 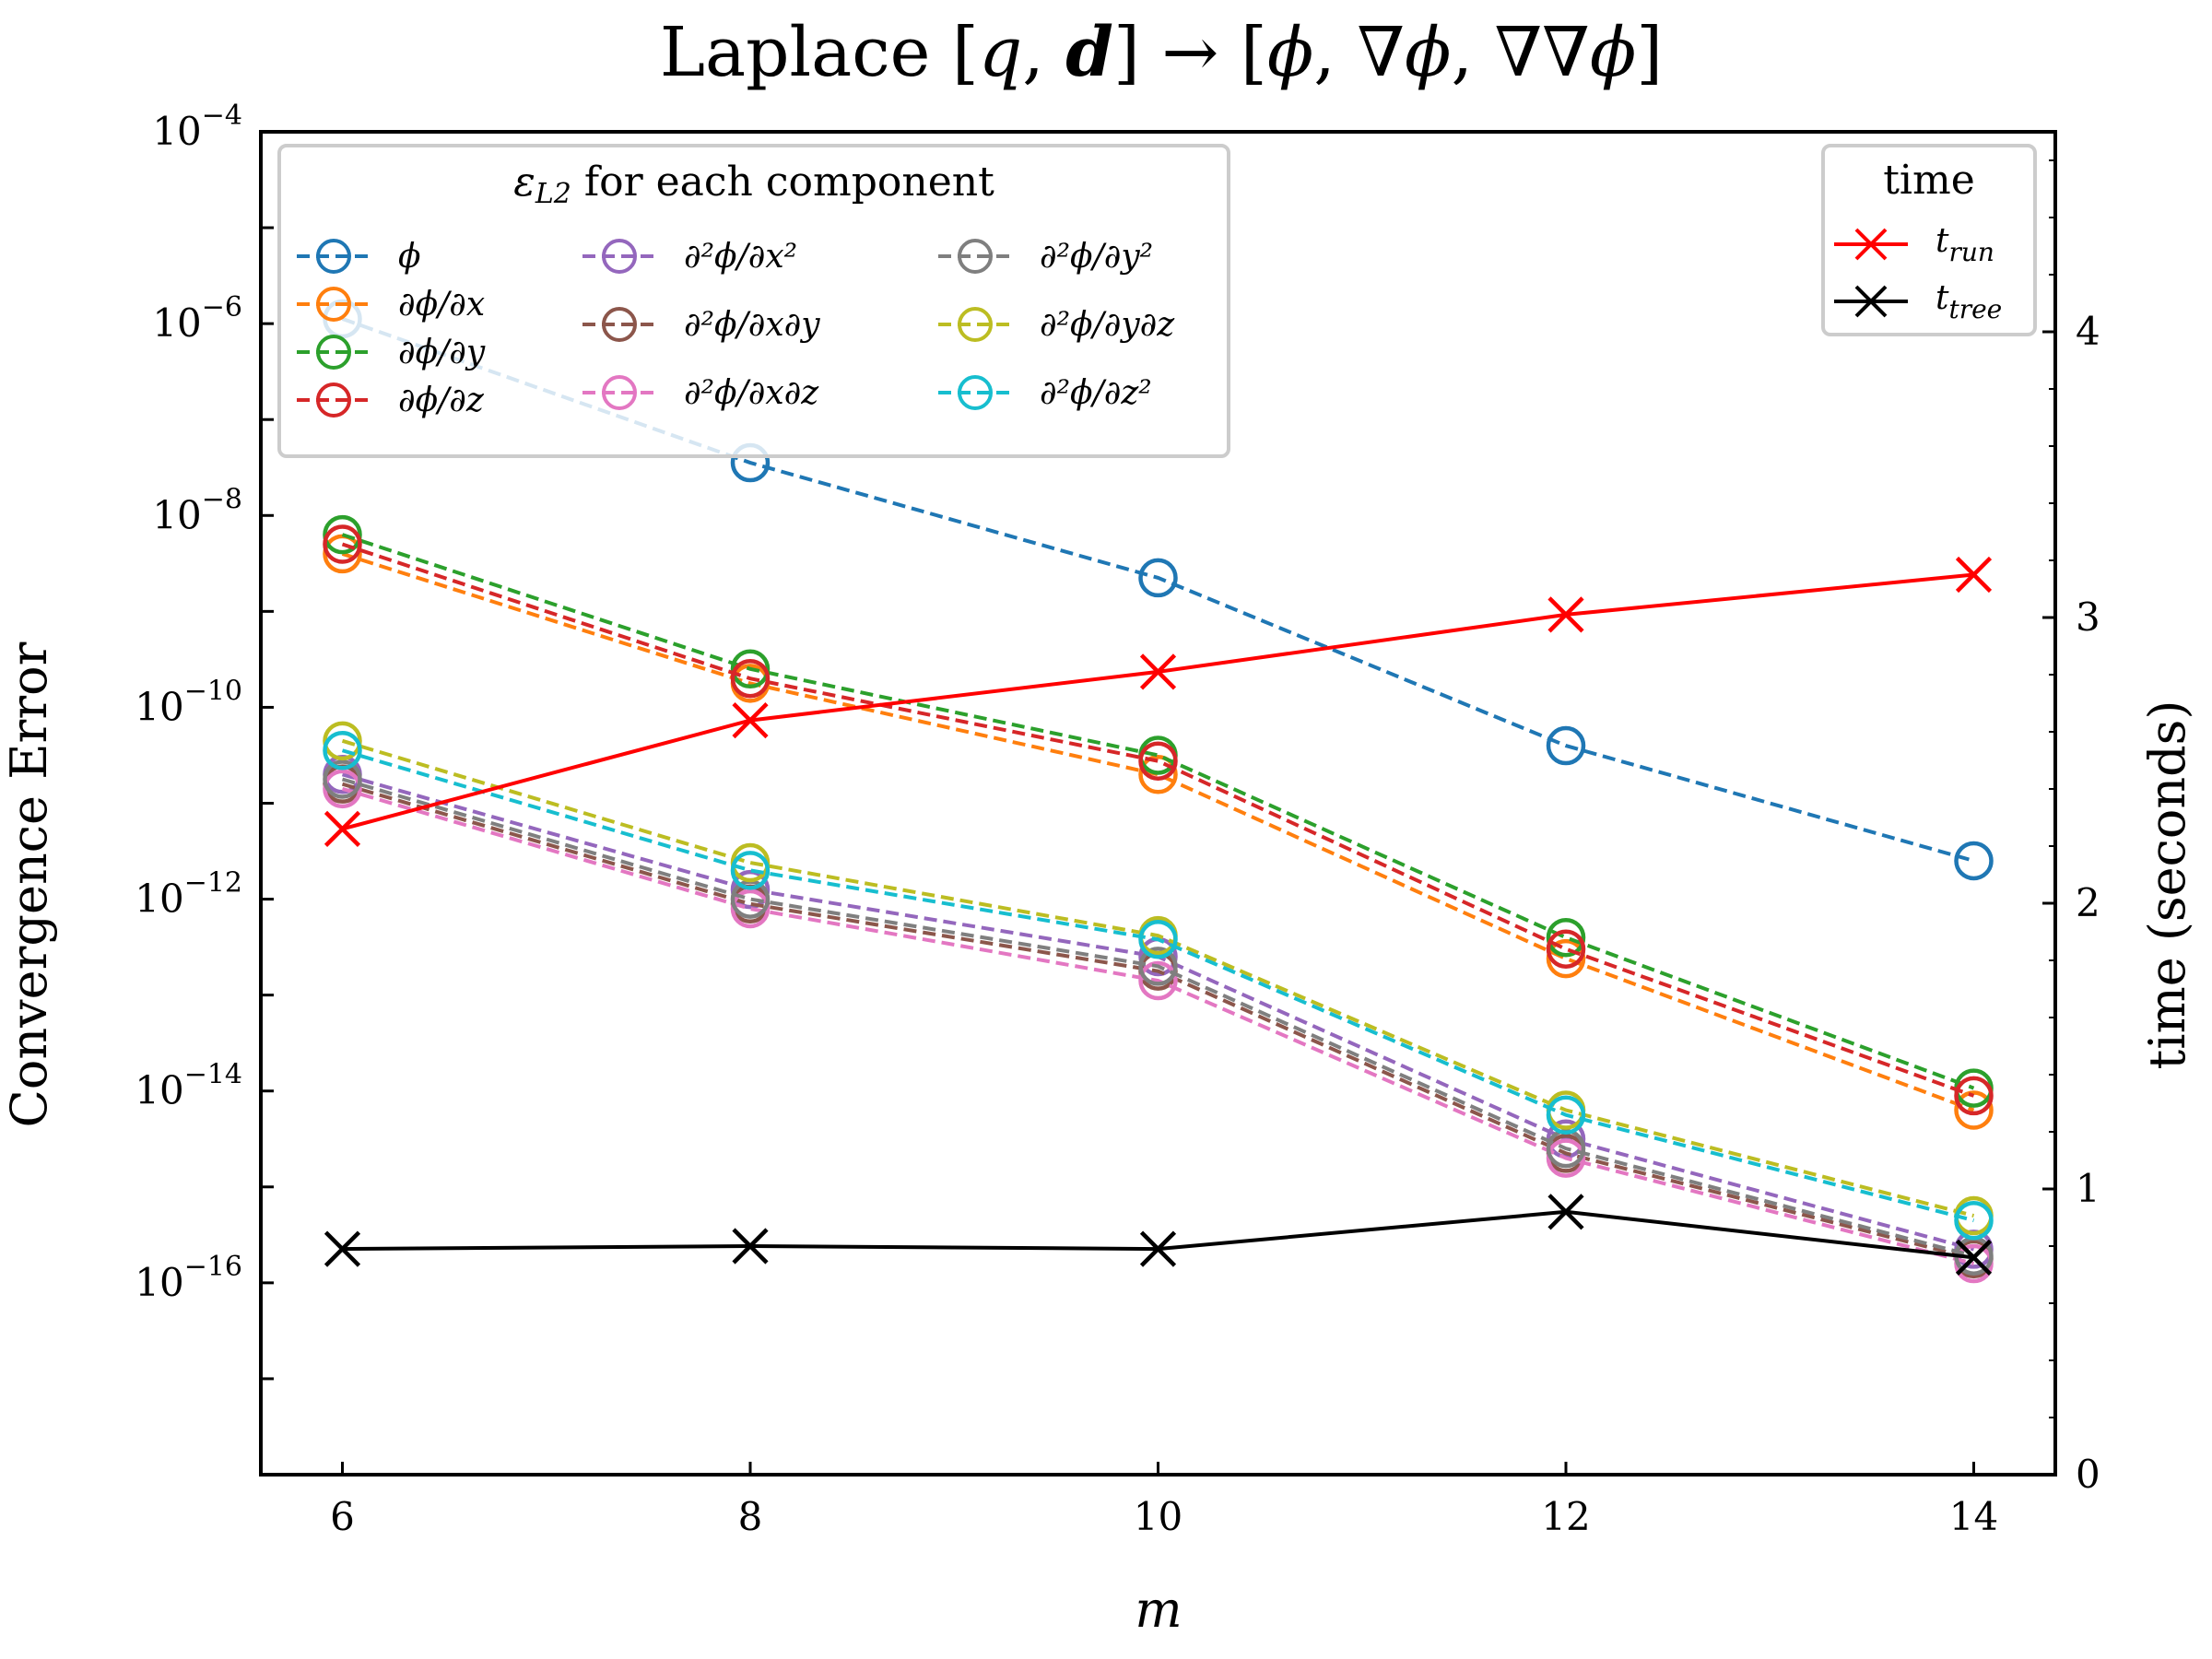 I want to click on chart-title: Laplace [q, d] → [ϕ, ∇ϕ, ∇∇ϕ], so click(x=1161, y=52).